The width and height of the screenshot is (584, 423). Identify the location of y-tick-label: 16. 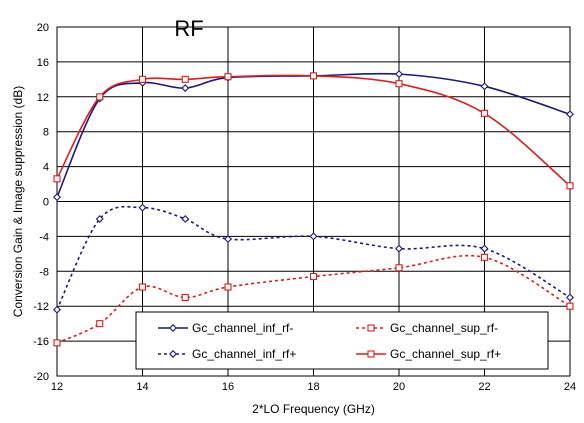
(43, 63).